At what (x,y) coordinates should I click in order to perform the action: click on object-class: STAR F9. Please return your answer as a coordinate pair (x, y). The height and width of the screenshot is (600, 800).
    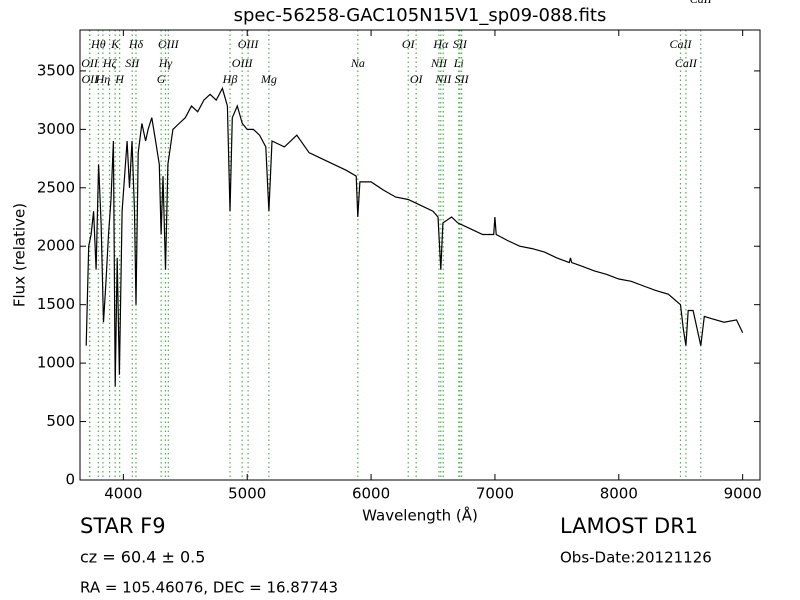
    Looking at the image, I should click on (123, 526).